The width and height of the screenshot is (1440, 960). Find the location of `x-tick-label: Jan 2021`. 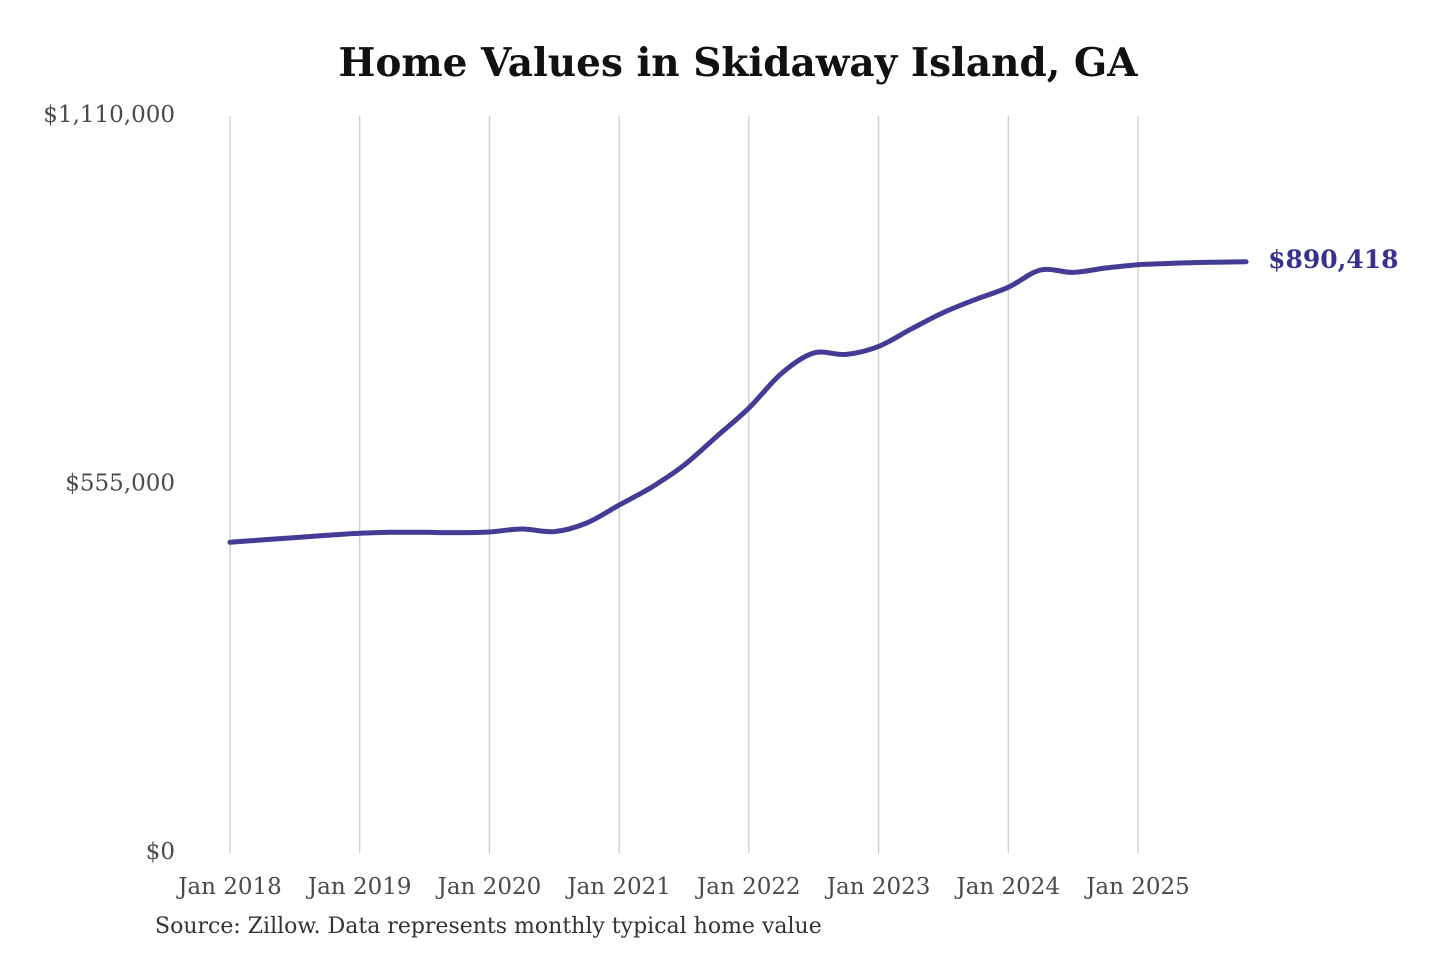

x-tick-label: Jan 2021 is located at coordinates (618, 887).